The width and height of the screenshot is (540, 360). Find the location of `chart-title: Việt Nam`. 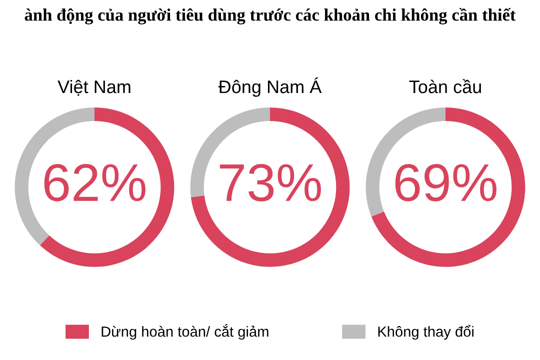

chart-title: Việt Nam is located at coordinates (94, 88).